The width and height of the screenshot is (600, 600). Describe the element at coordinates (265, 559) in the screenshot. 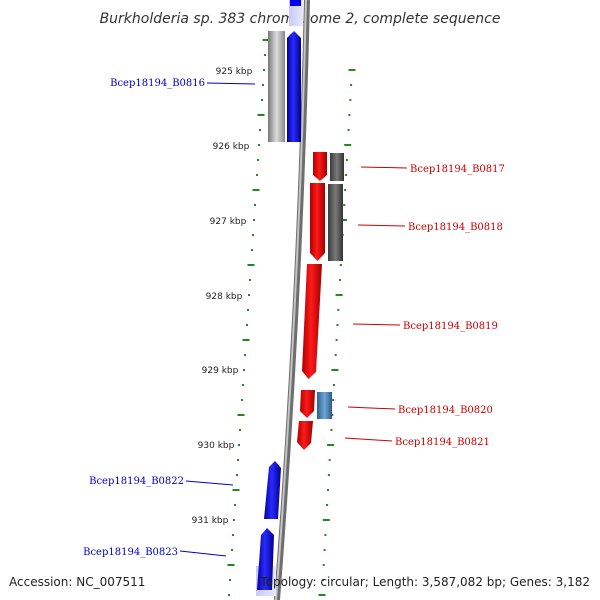

I see `gene-b0823` at that location.